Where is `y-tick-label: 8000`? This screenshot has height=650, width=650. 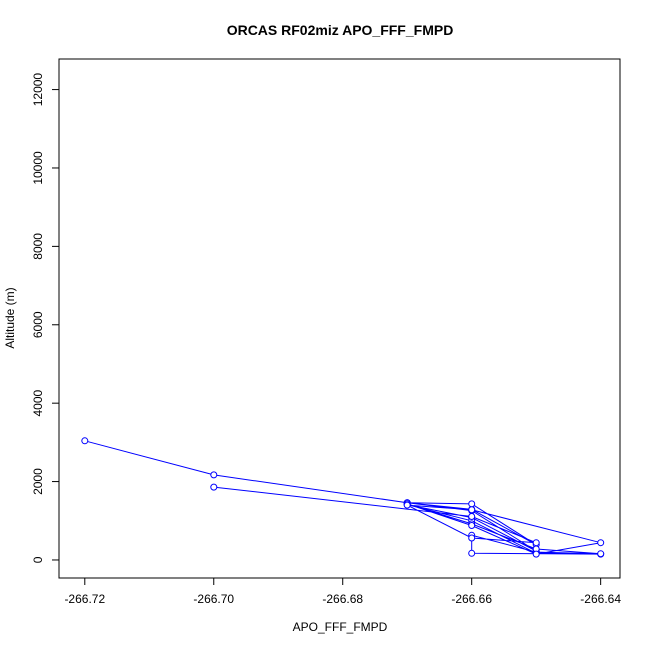 y-tick-label: 8000 is located at coordinates (38, 246).